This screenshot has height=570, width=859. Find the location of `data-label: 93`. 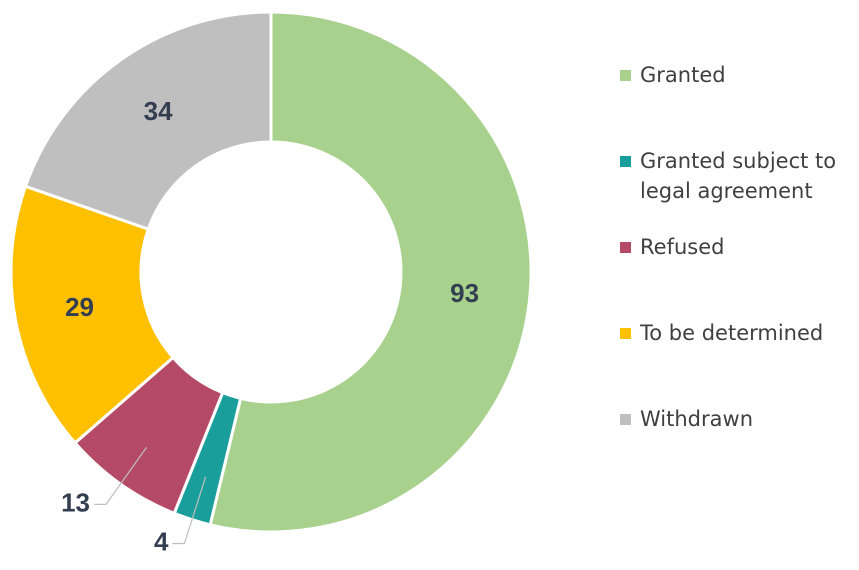

data-label: 93 is located at coordinates (464, 293).